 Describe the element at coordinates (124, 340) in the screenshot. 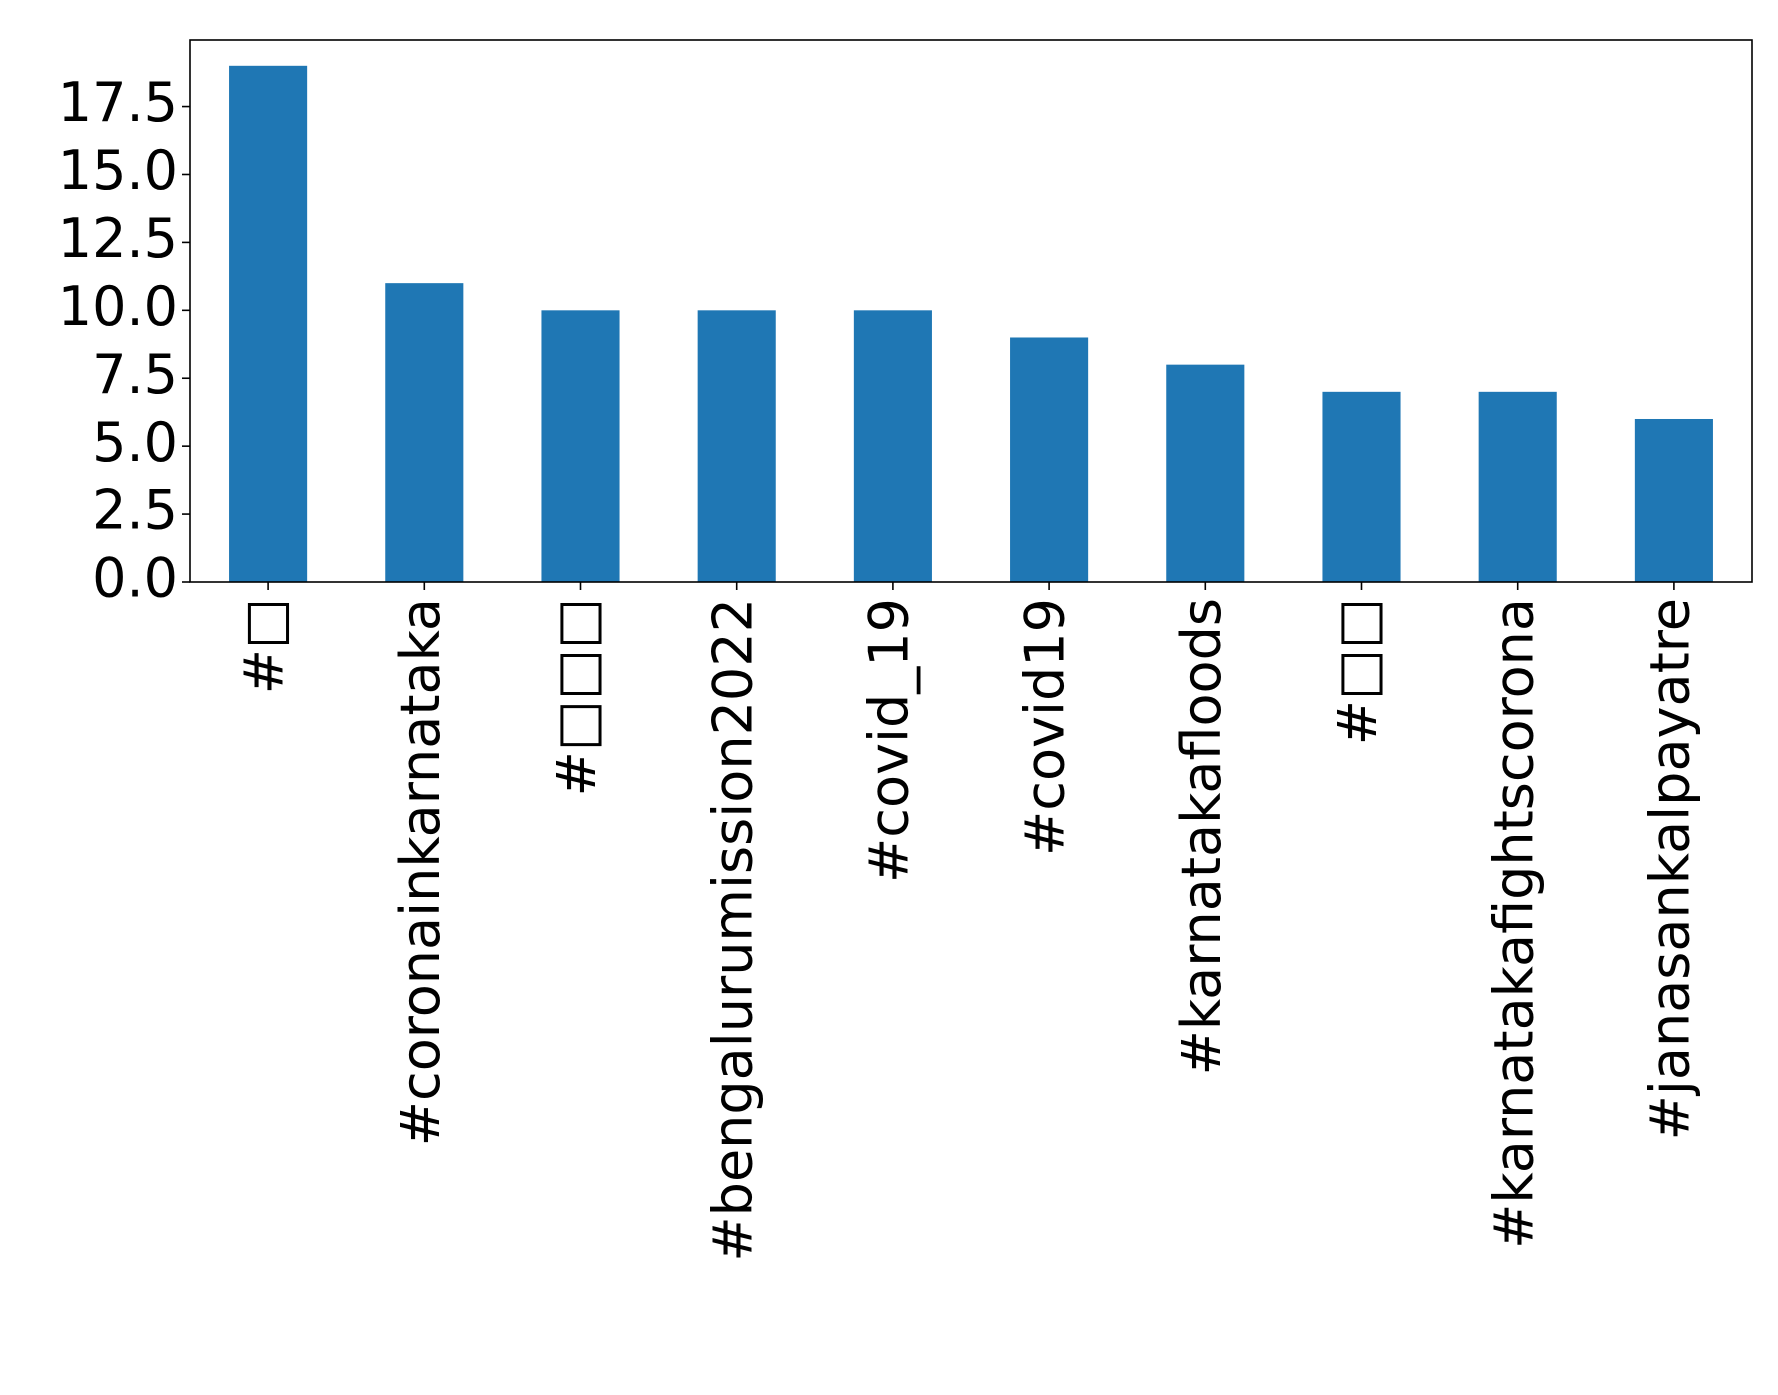

I see `y-axis-ticks: 0.02.55.07.510.012.515.017.5` at that location.